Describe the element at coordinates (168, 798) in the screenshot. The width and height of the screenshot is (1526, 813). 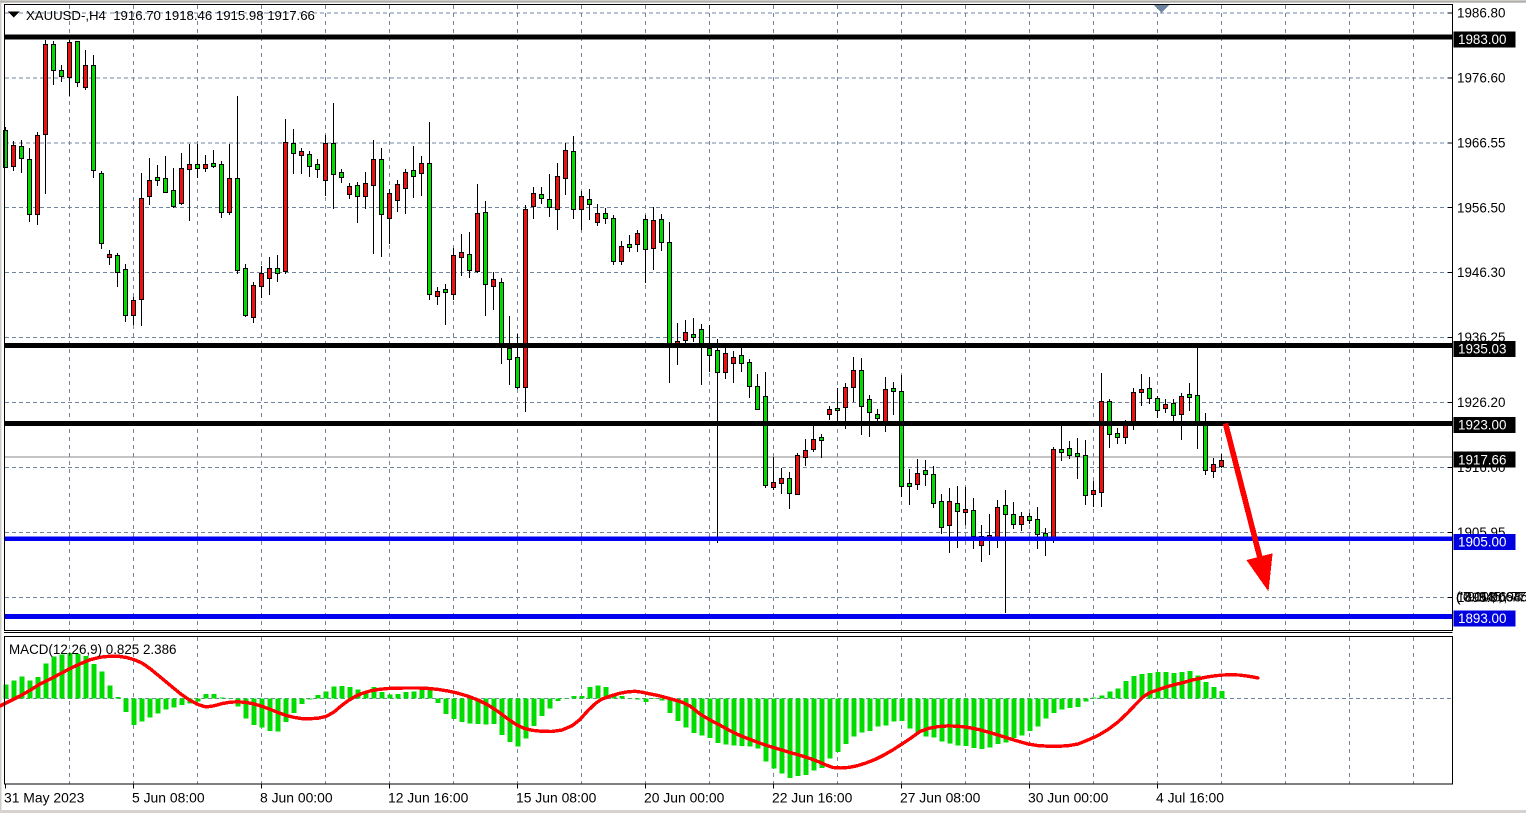
I see `svg-text: 5 Jun 08:00` at that location.